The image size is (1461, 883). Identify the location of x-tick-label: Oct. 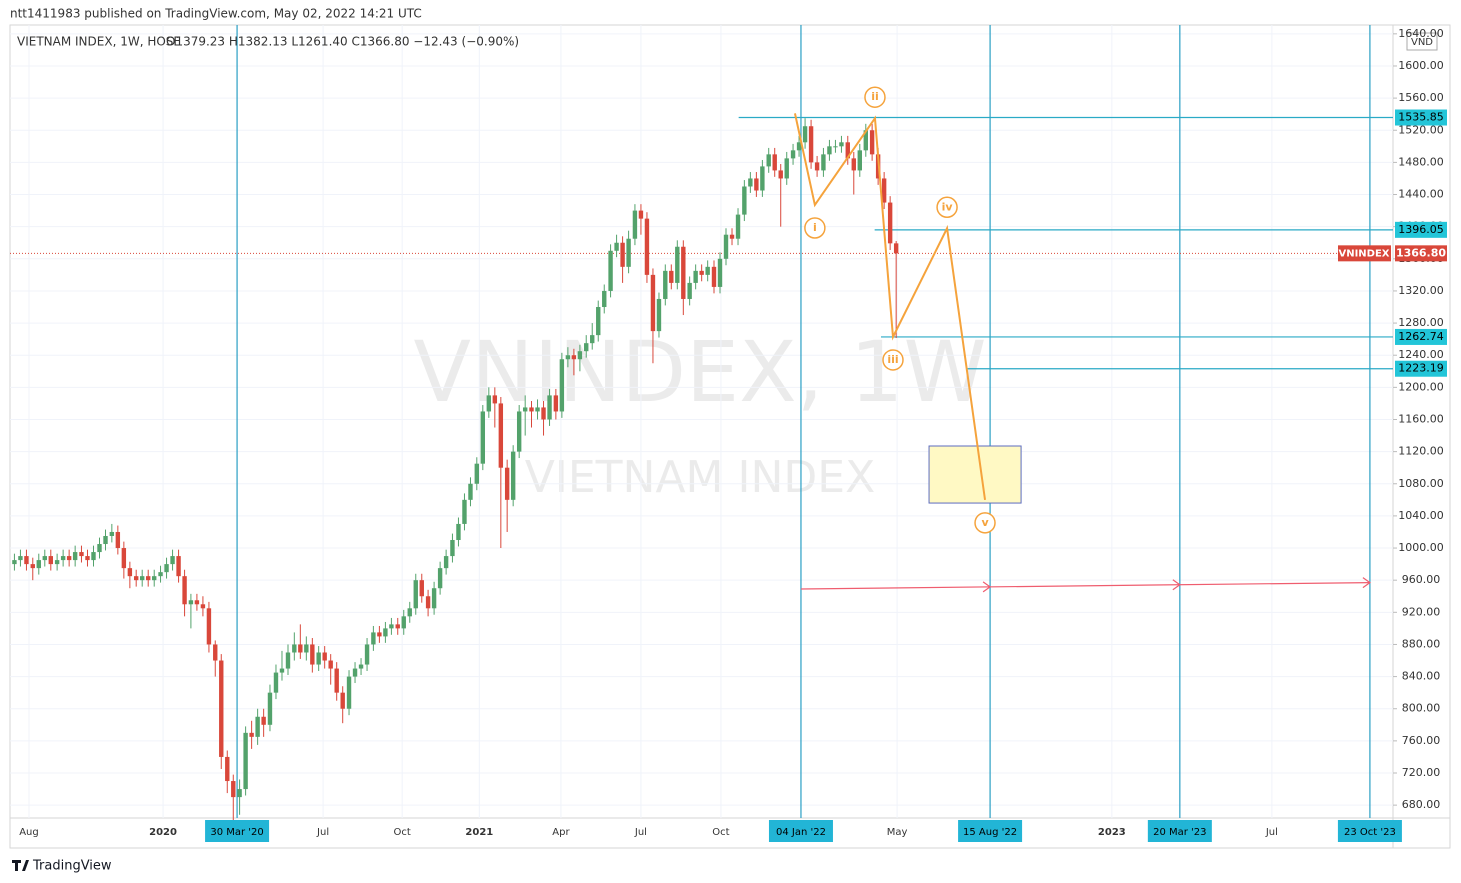
(720, 832).